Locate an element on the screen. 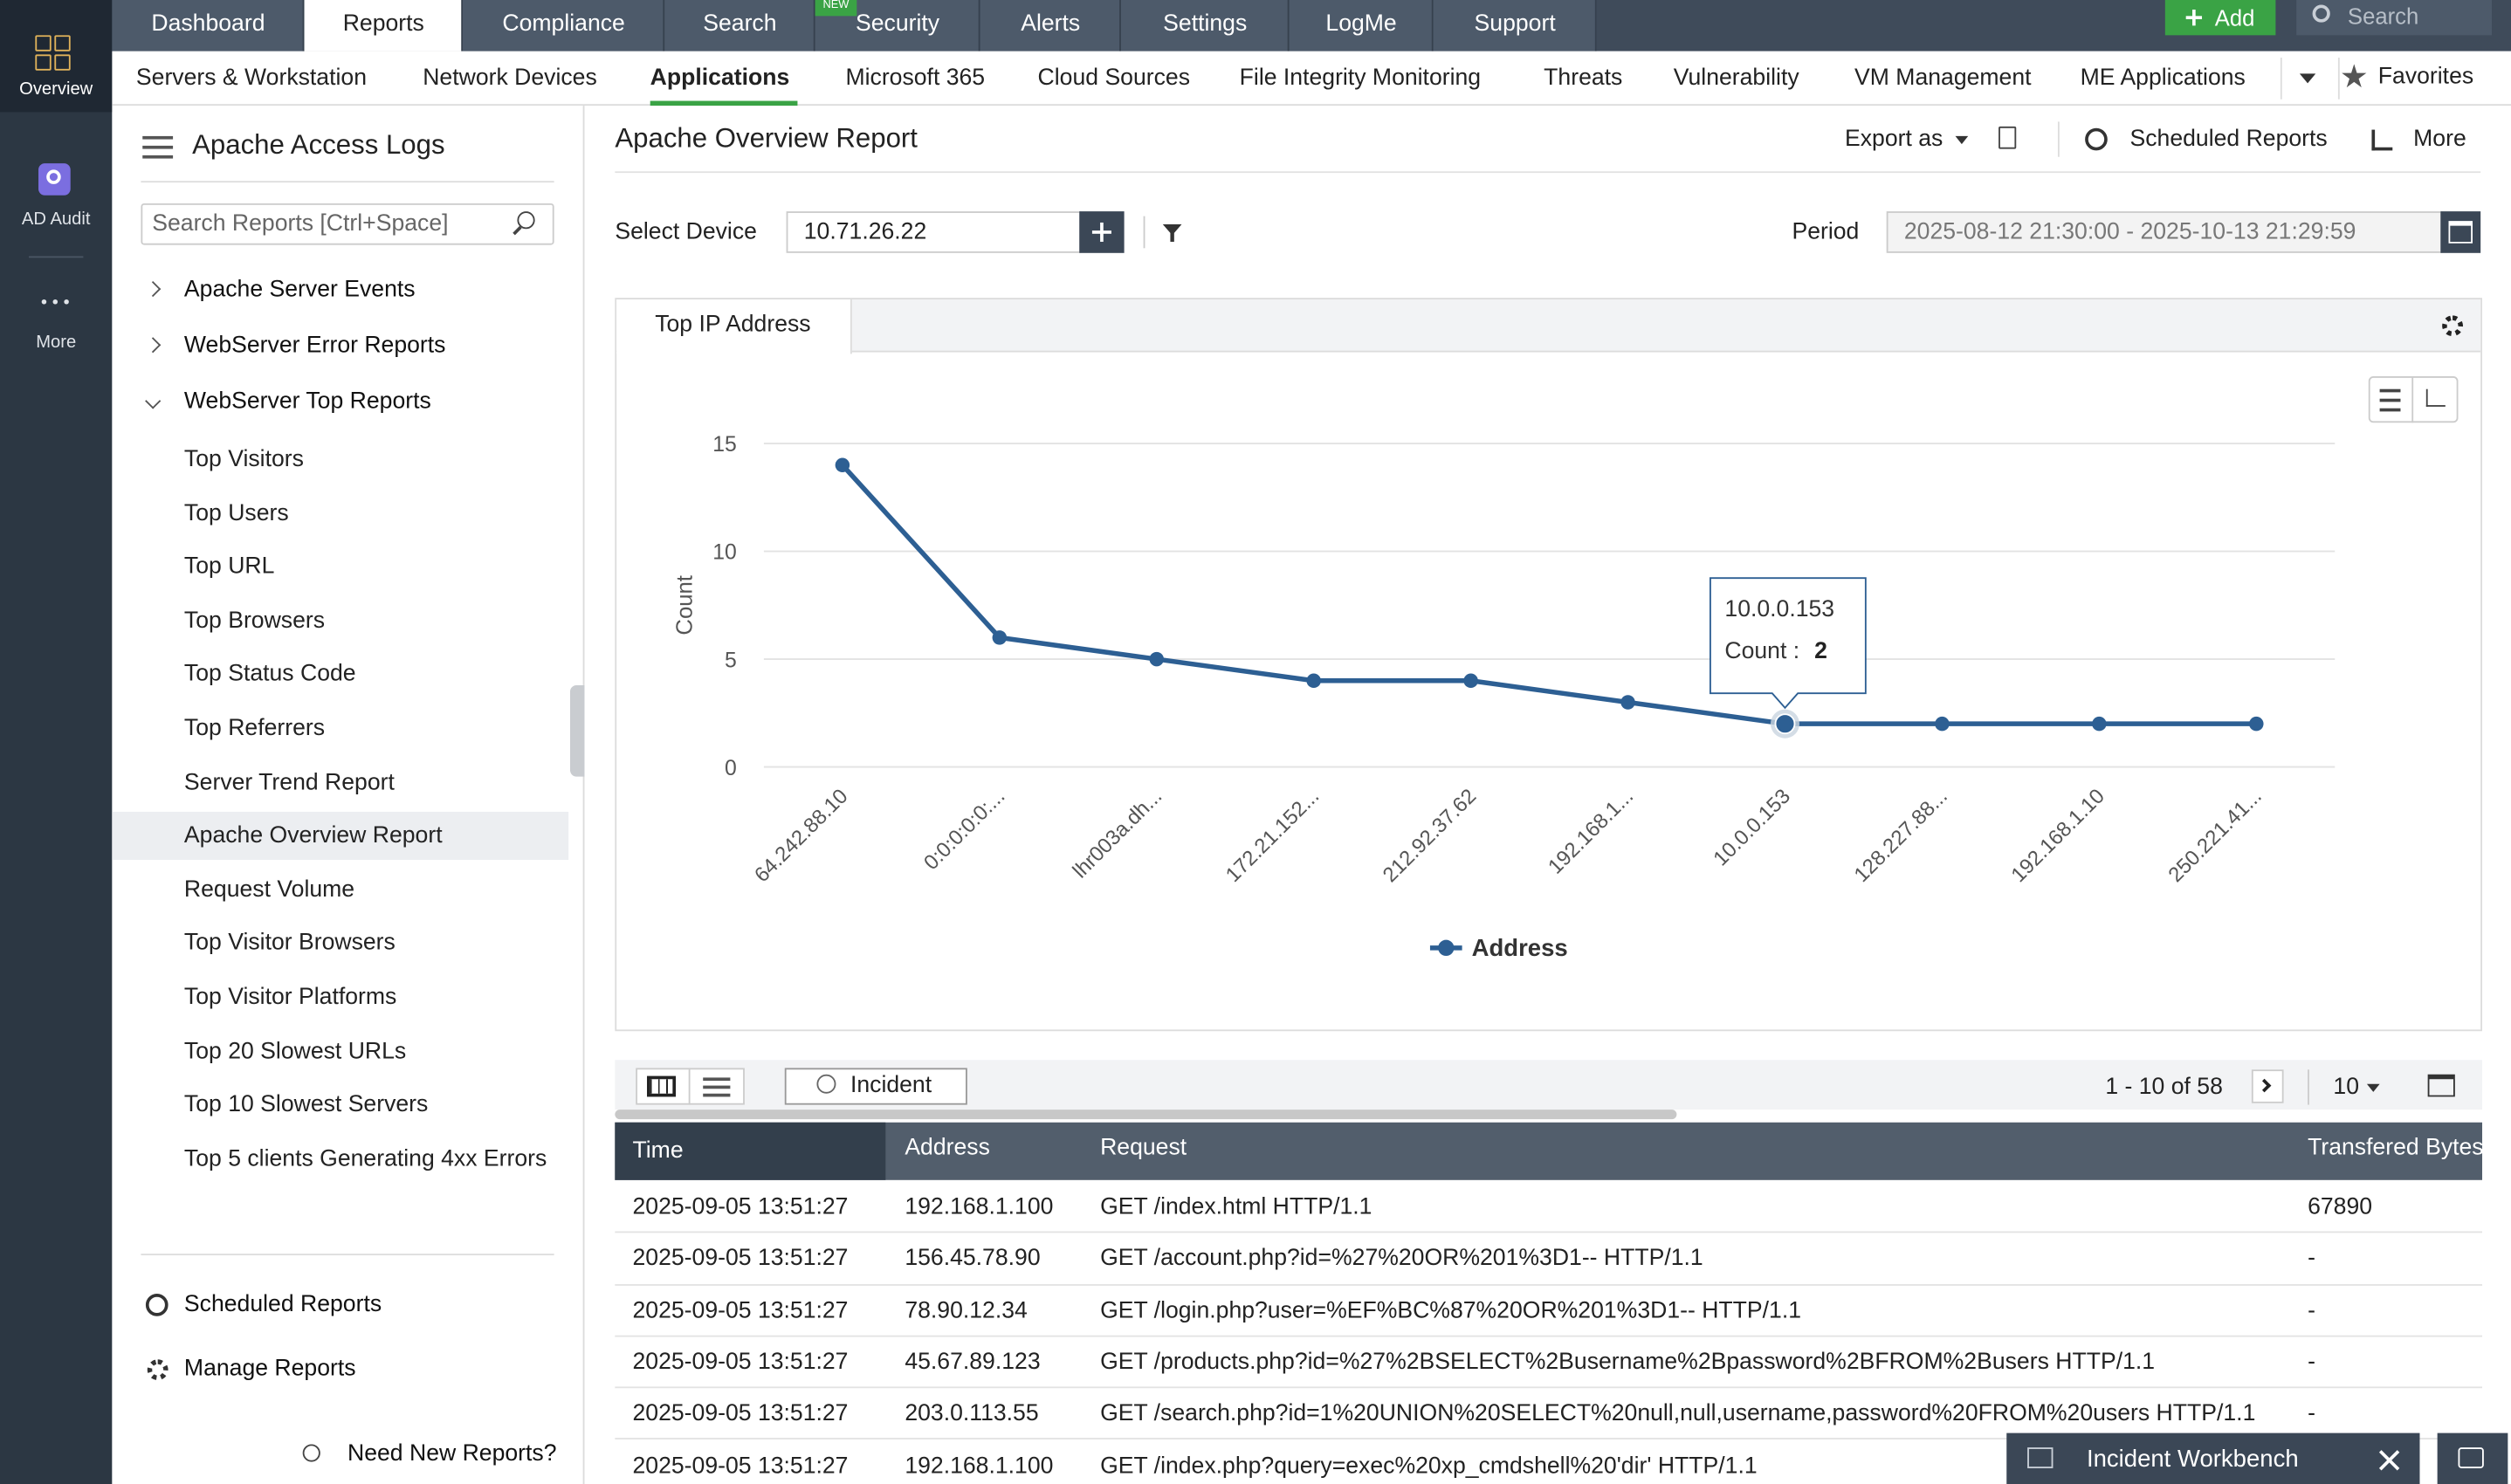 This screenshot has width=2511, height=1484. nav-tab-label: Settings is located at coordinates (1205, 24).